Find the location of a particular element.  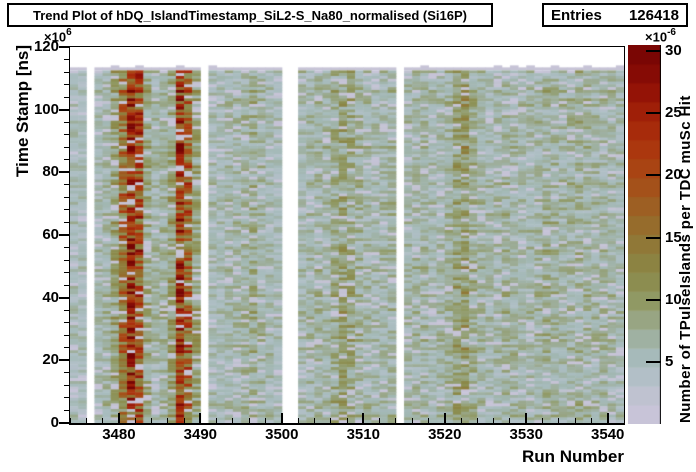

x-axis-title: Run Number is located at coordinates (573, 456).